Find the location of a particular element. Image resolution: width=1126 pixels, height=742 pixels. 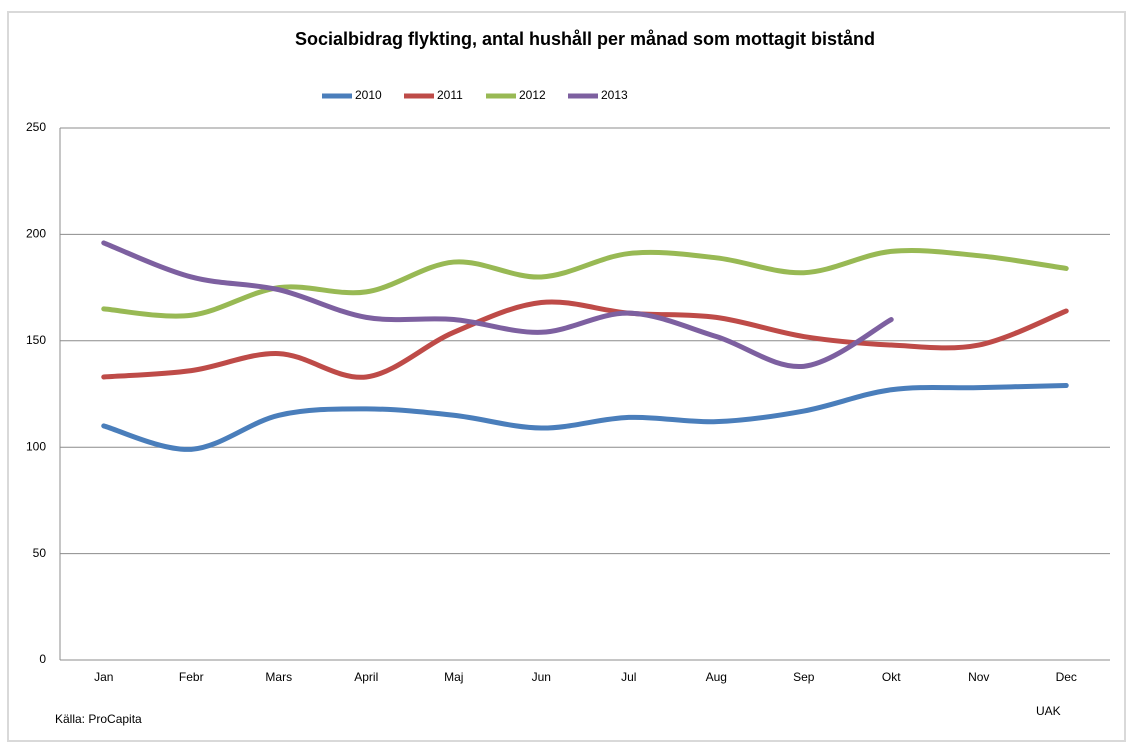

legend-label: 2010 is located at coordinates (368, 95).